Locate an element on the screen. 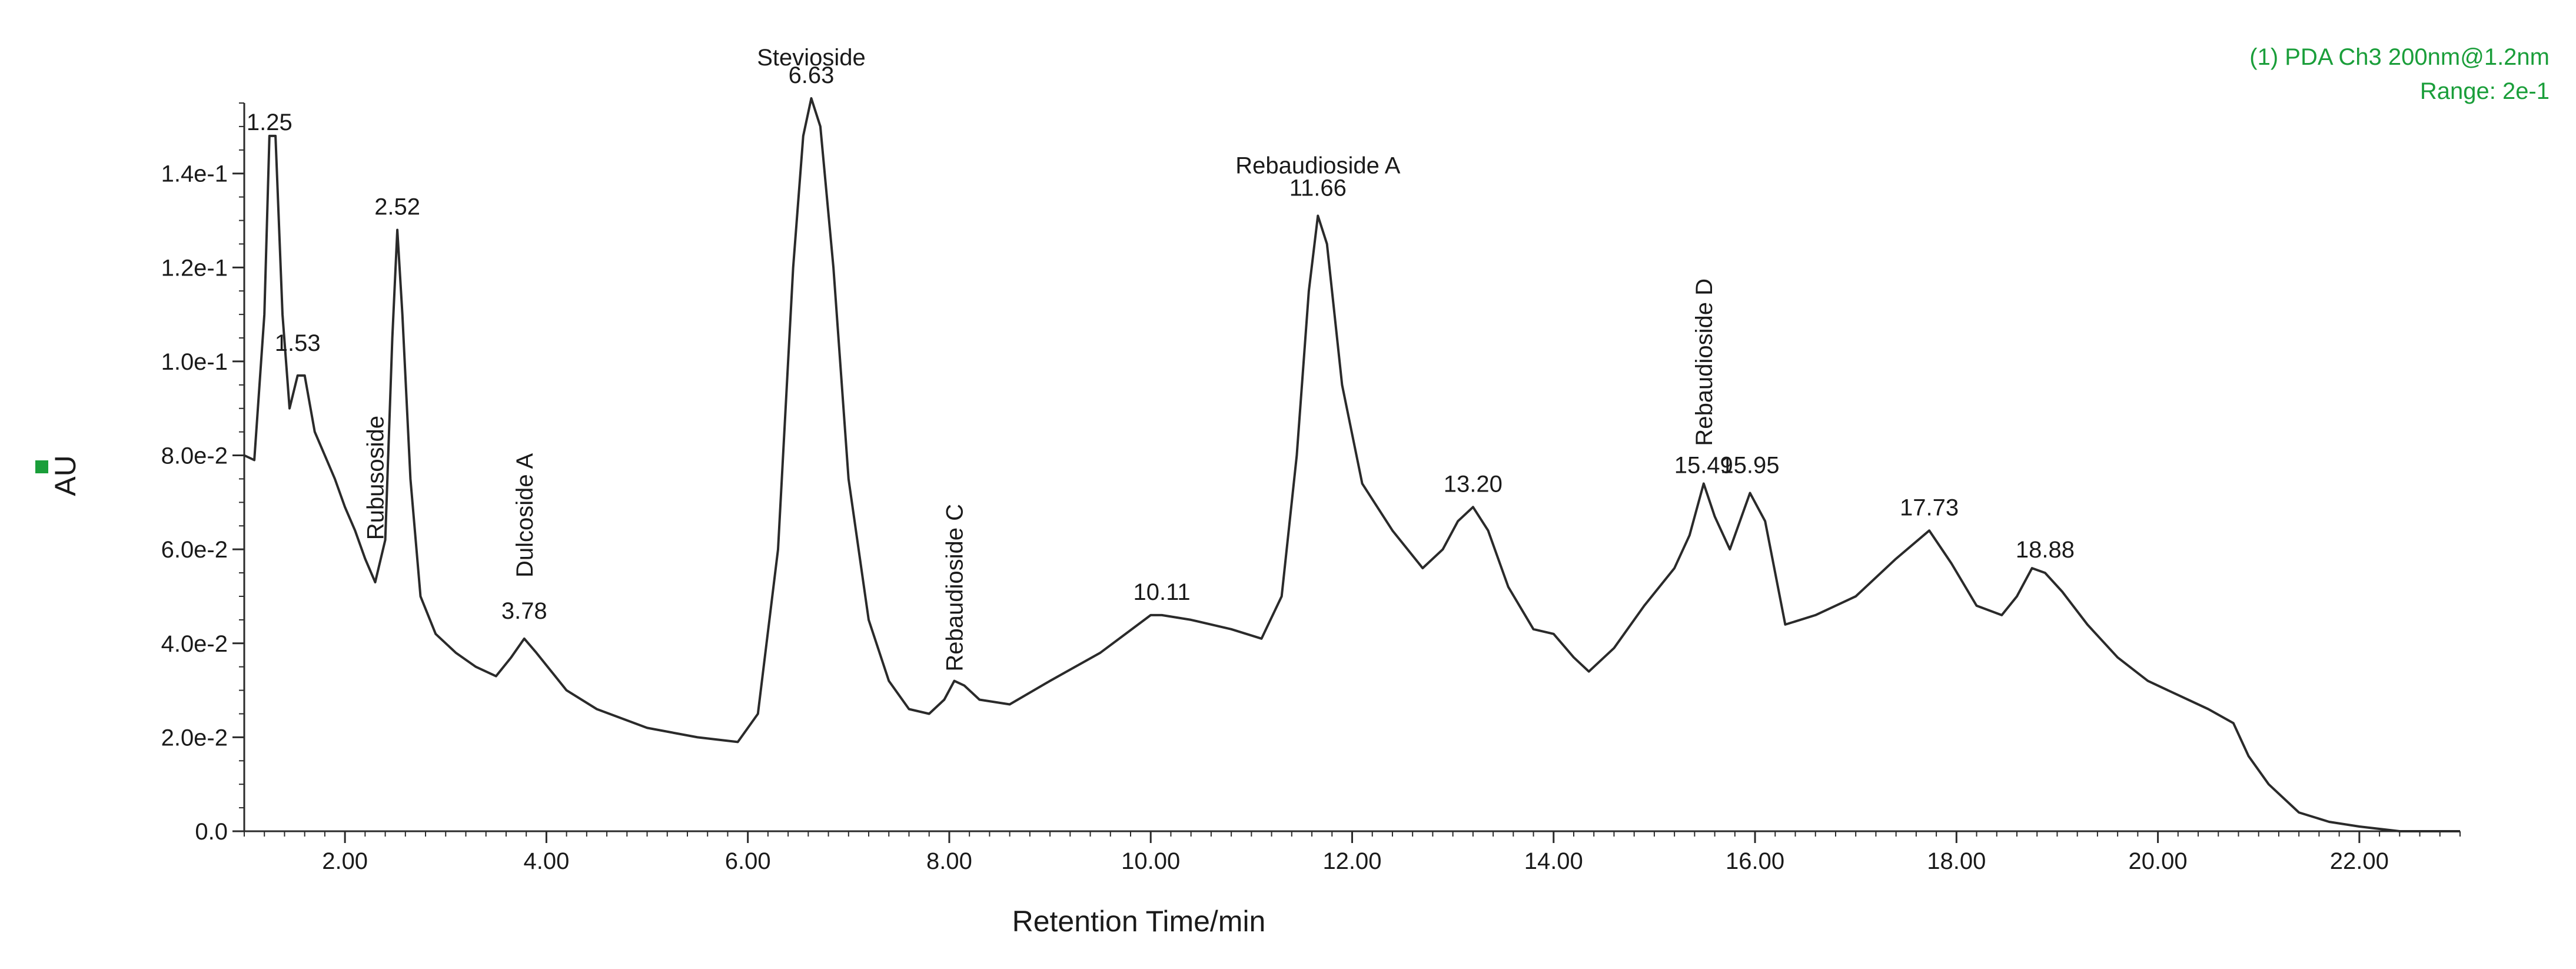  peak-retention-label: 1.53 is located at coordinates (298, 343).